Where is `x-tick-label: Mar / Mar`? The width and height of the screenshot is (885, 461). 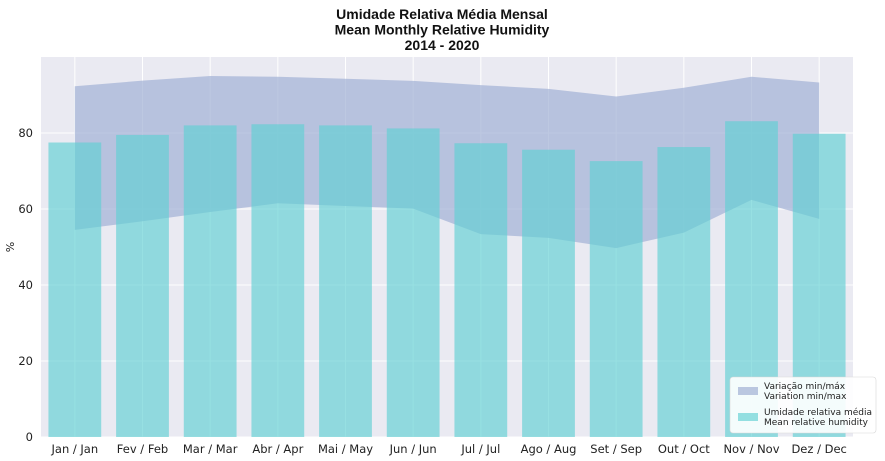
x-tick-label: Mar / Mar is located at coordinates (210, 449).